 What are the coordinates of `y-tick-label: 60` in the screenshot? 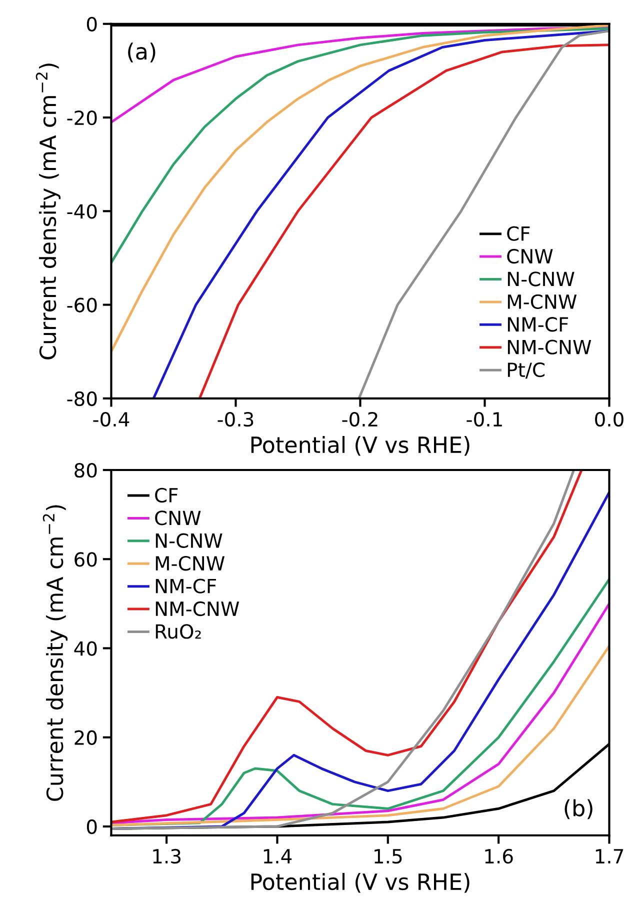 It's located at (85, 559).